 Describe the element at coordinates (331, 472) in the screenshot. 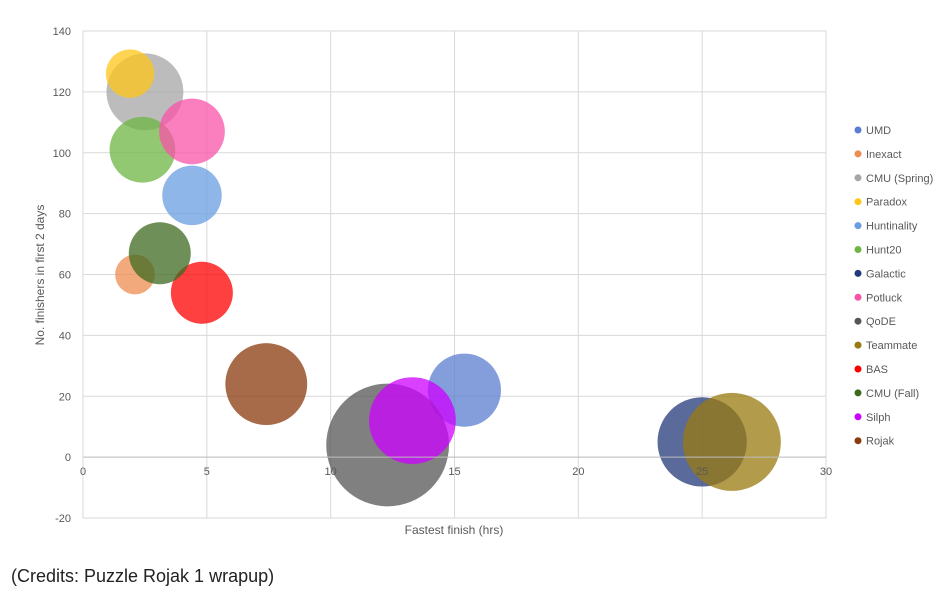

I see `x-tick-label: 10` at that location.